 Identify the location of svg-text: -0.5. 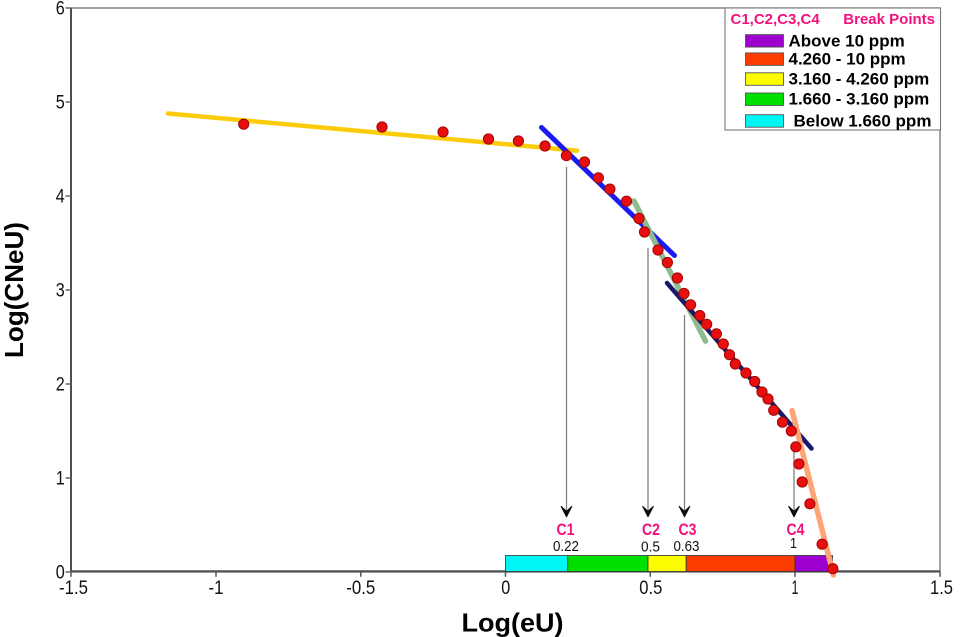
(360, 588).